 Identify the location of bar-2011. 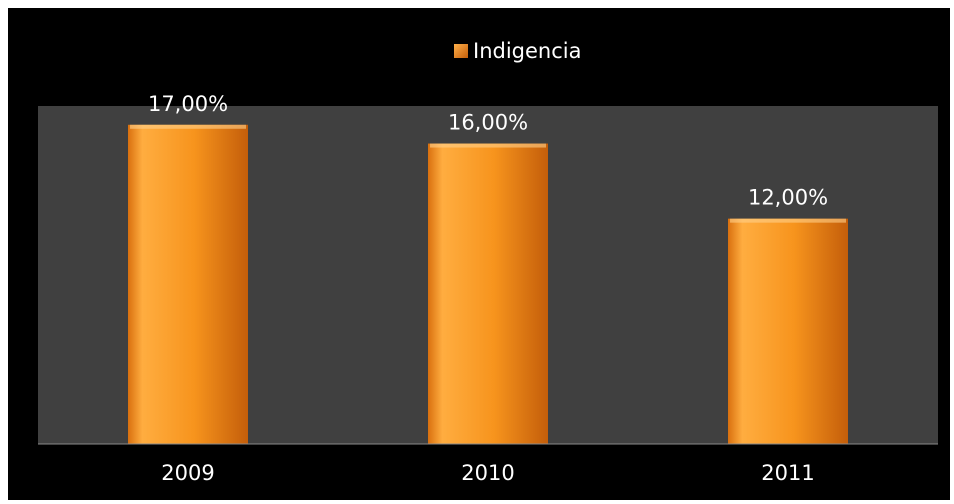
(788, 331).